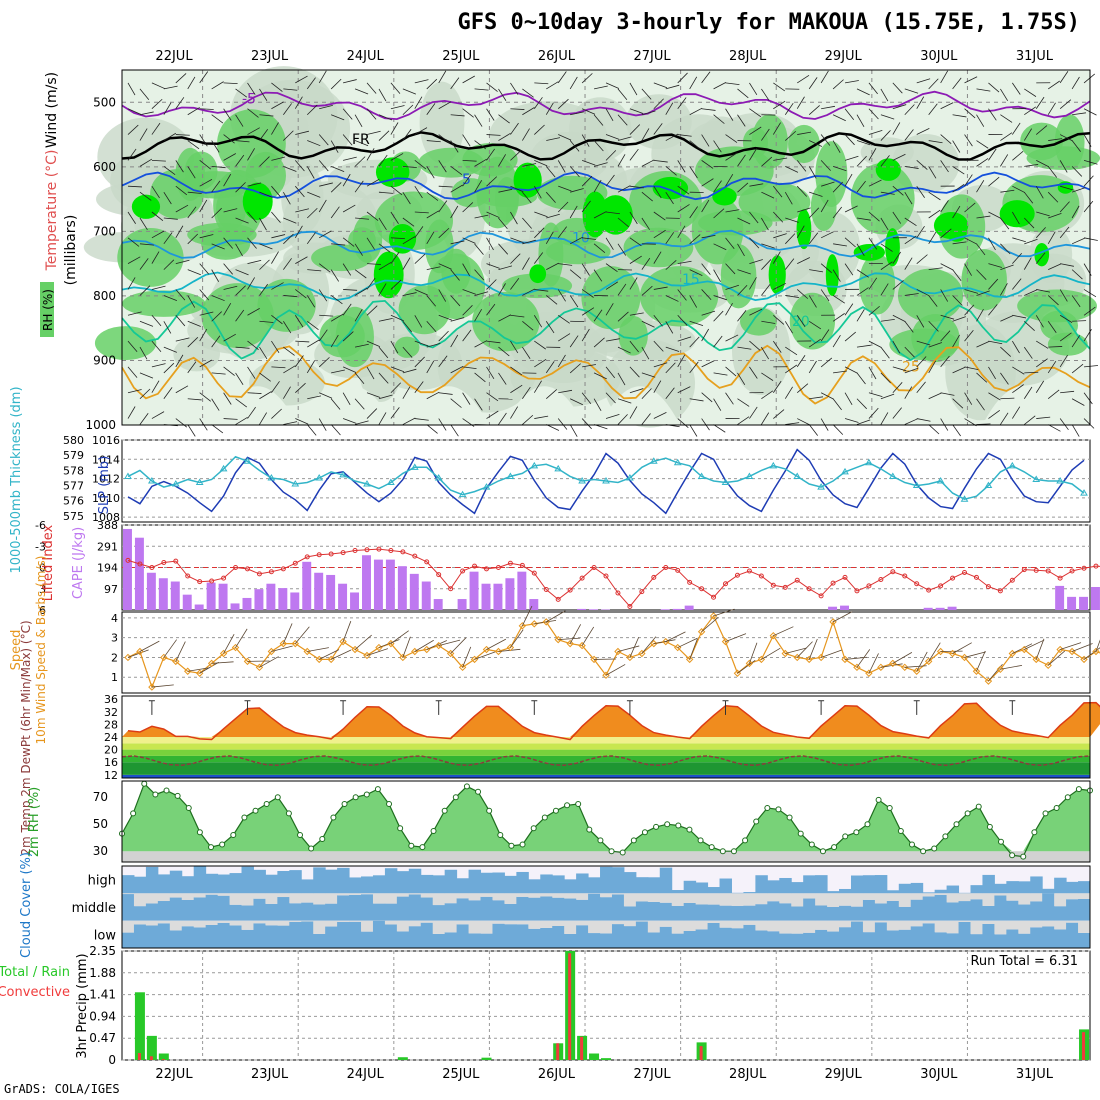 This screenshot has width=1100, height=1100. What do you see at coordinates (700, 840) in the screenshot?
I see `rh-marker` at bounding box center [700, 840].